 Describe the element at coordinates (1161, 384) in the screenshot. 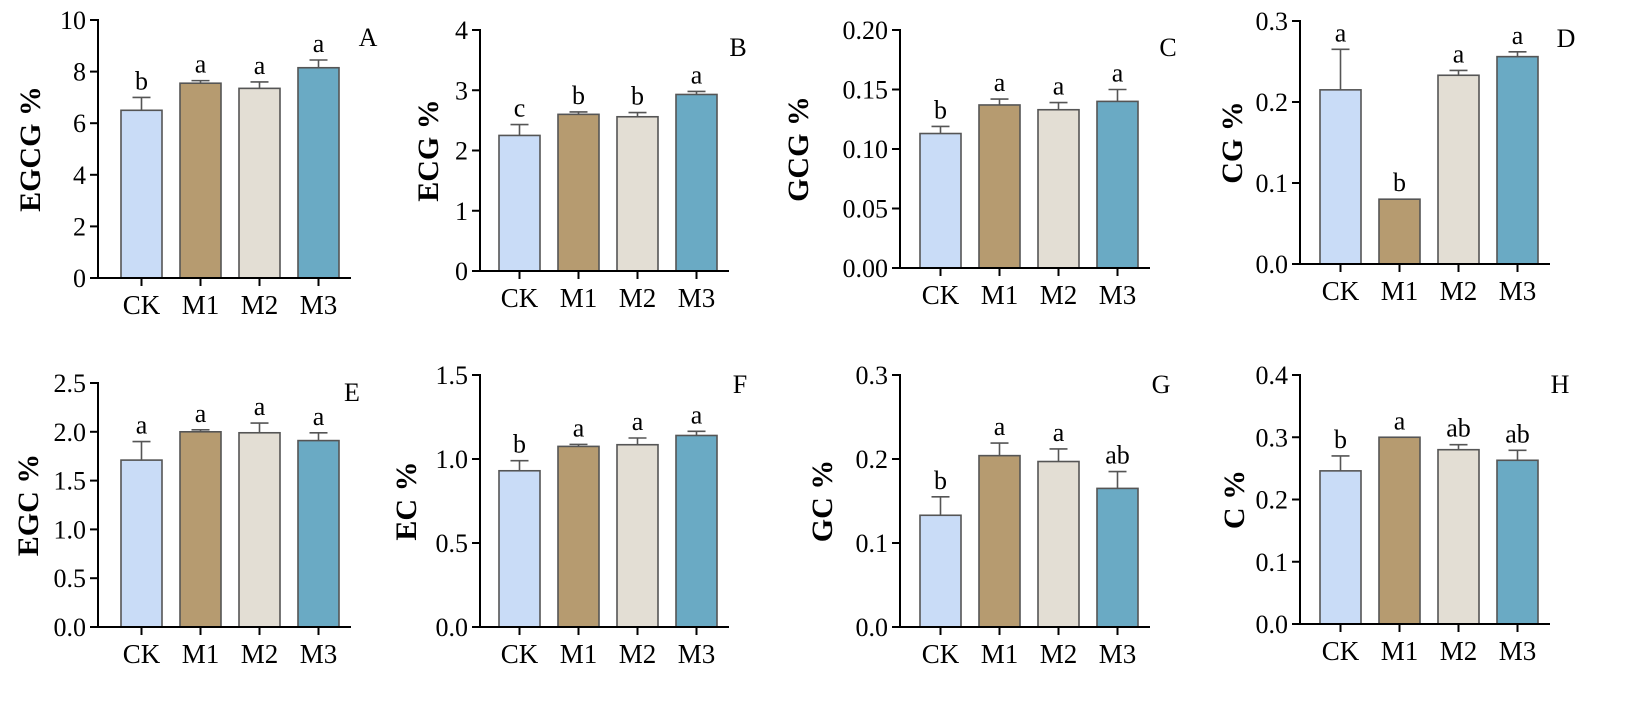

I see `panel-g-panel-letter: G` at that location.